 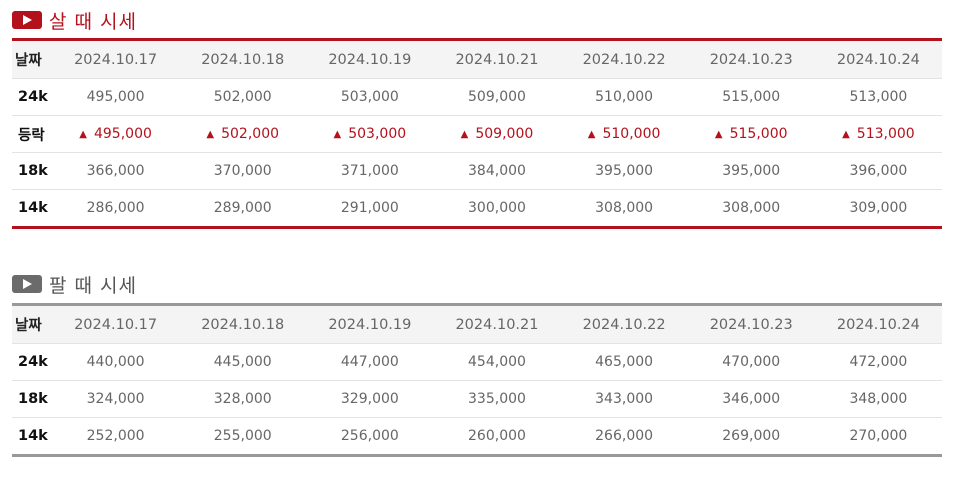 I want to click on price-cell: 286,000, so click(x=115, y=208).